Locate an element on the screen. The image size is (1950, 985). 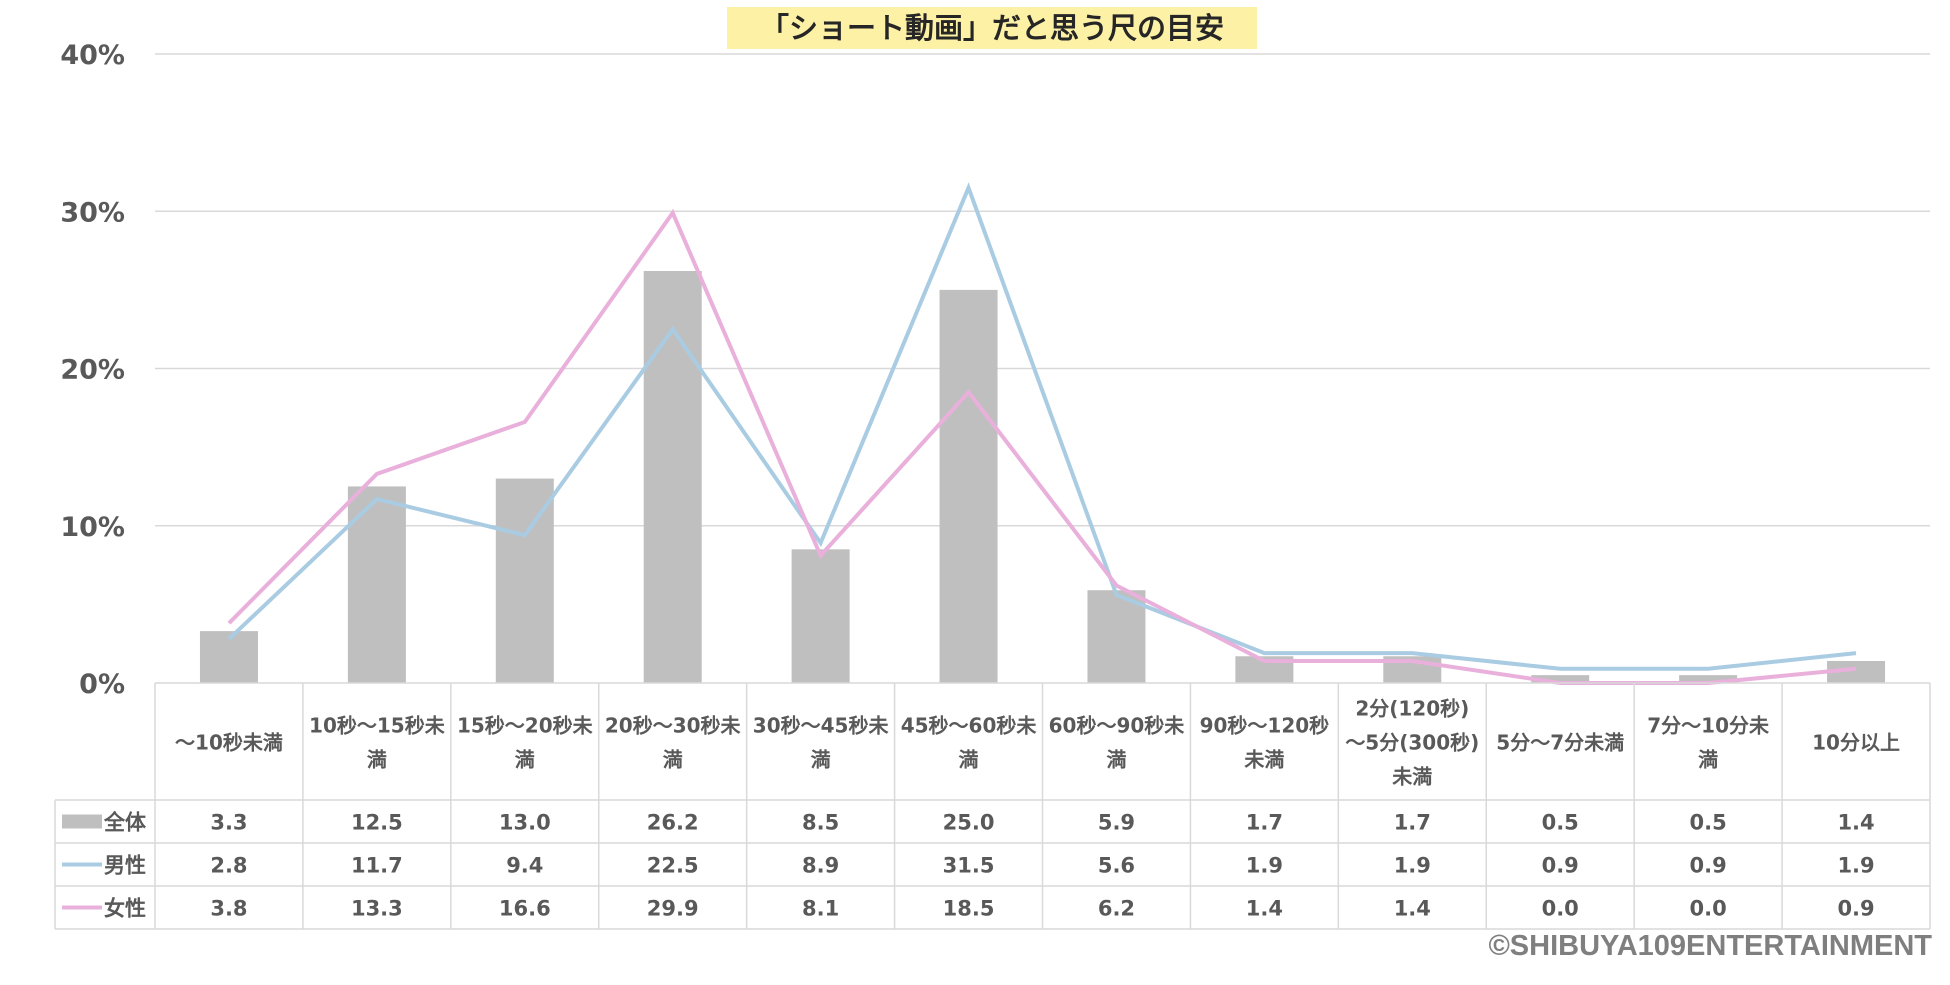
y-tick-label: 0% is located at coordinates (102, 684).